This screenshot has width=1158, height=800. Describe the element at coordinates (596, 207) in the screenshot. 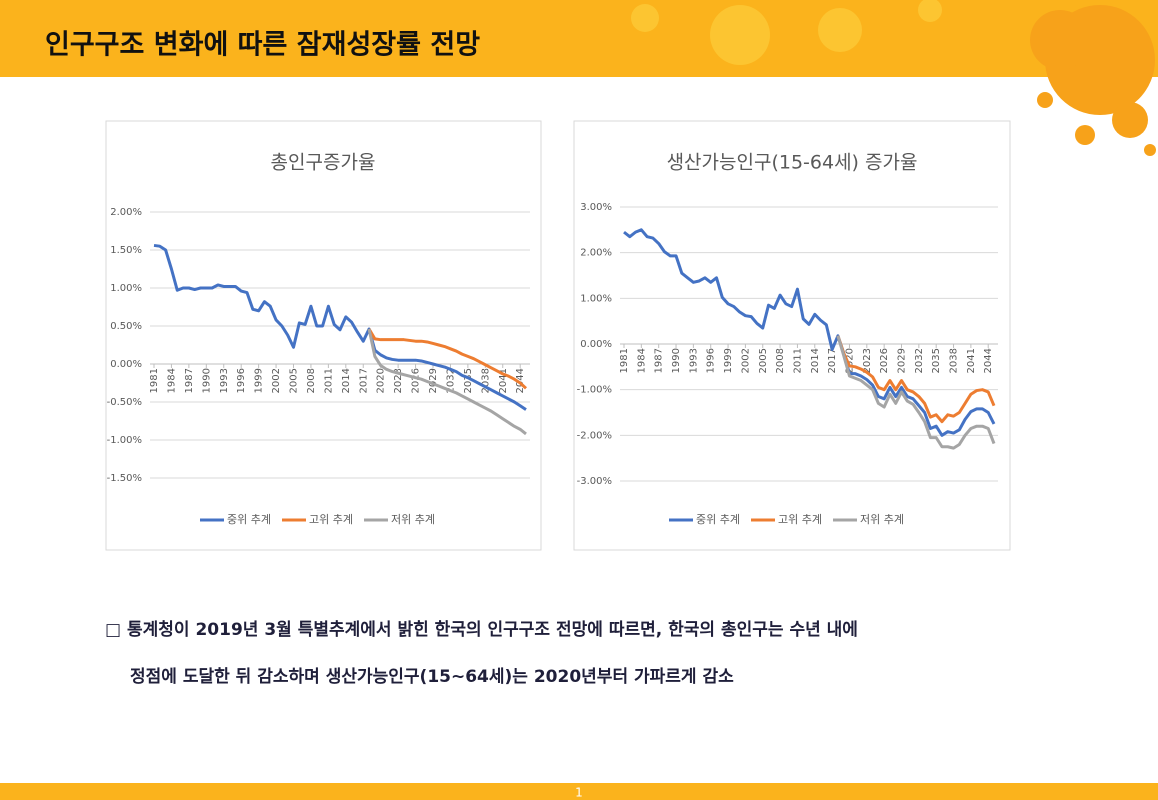

I see `y-tick-label: 3.00%` at that location.